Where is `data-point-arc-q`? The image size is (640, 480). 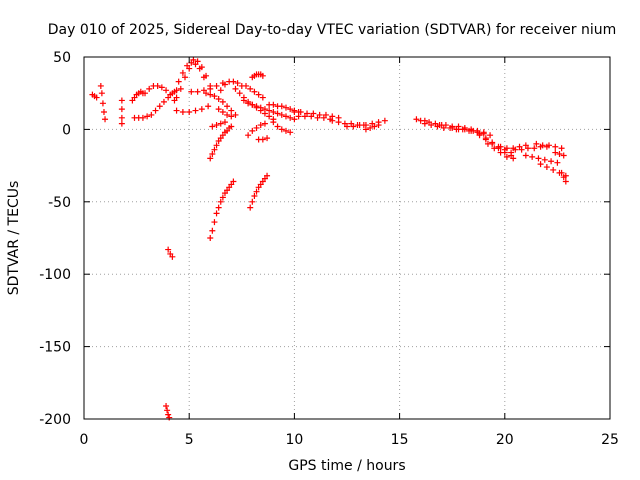 data-point-arc-q is located at coordinates (224, 122).